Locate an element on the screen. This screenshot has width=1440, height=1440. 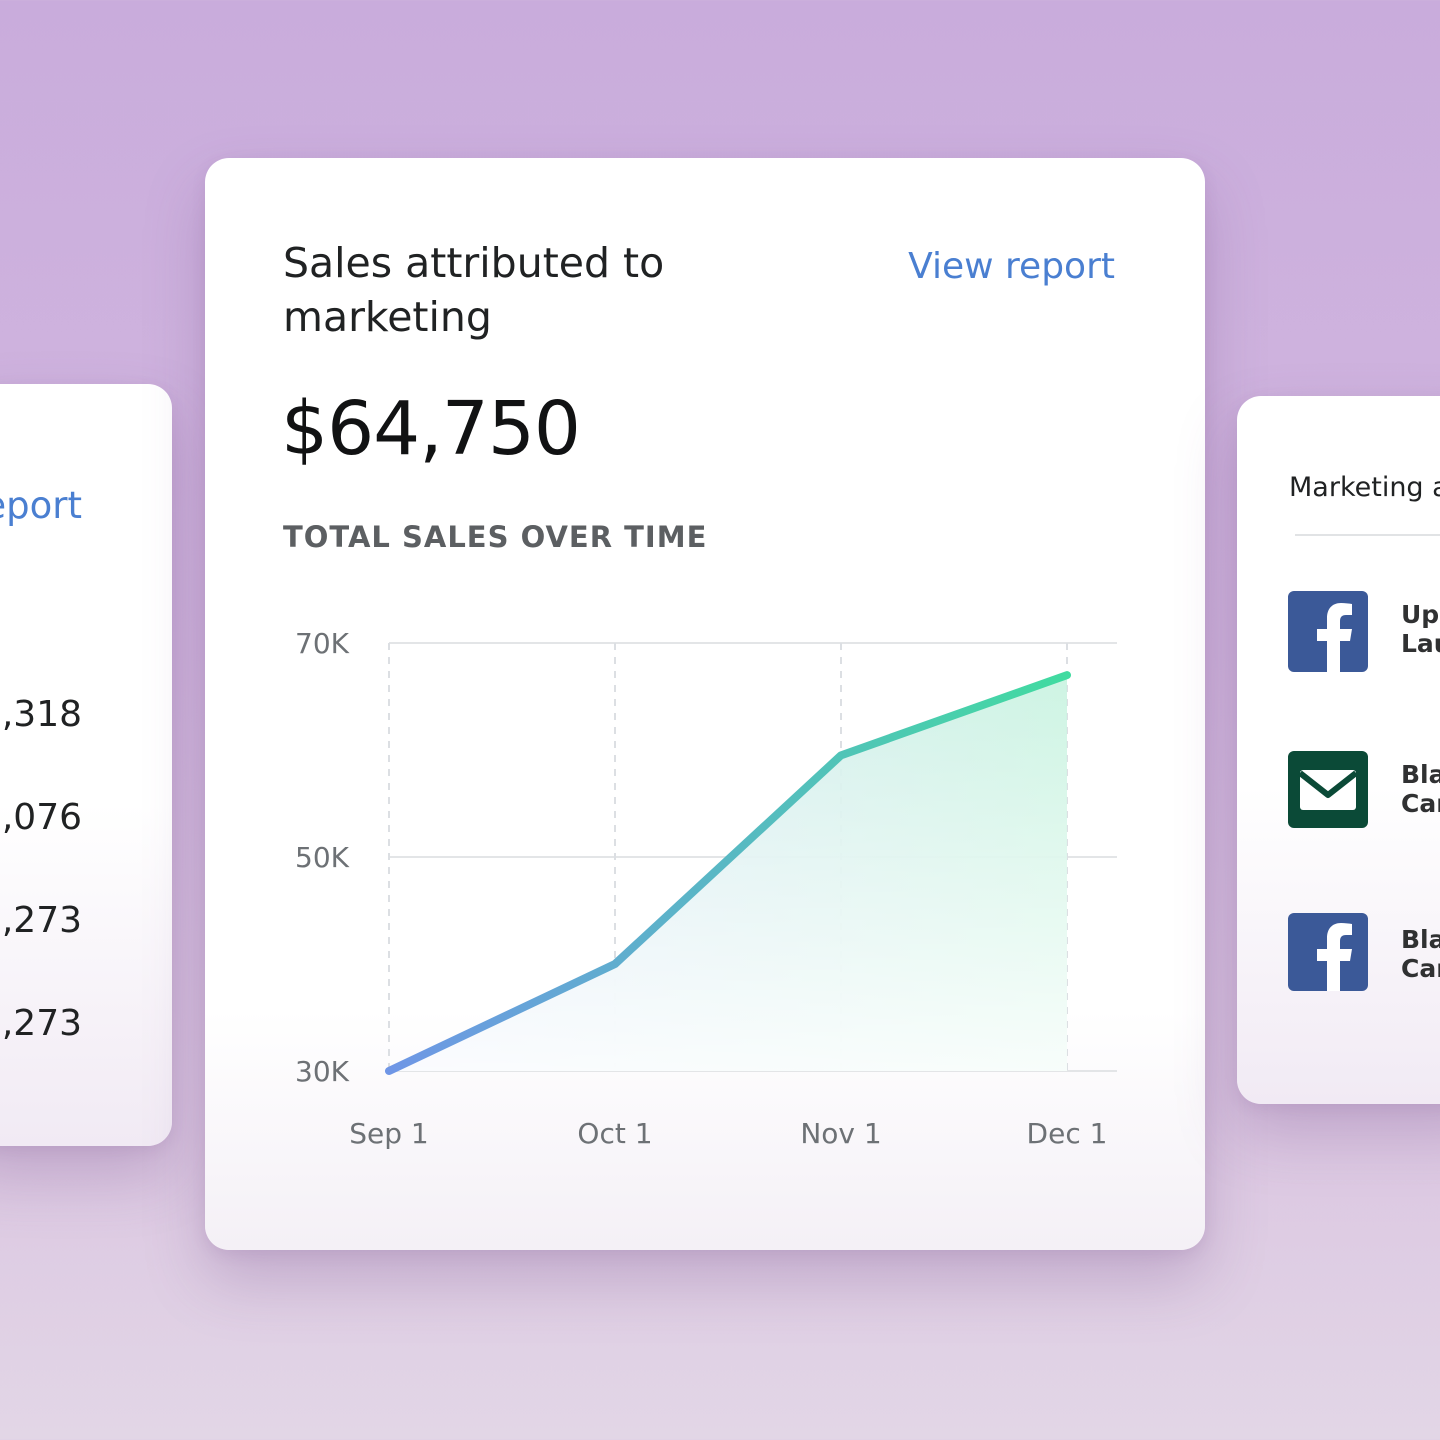
activity-item-3: Bla Car is located at coordinates (1420, 954).